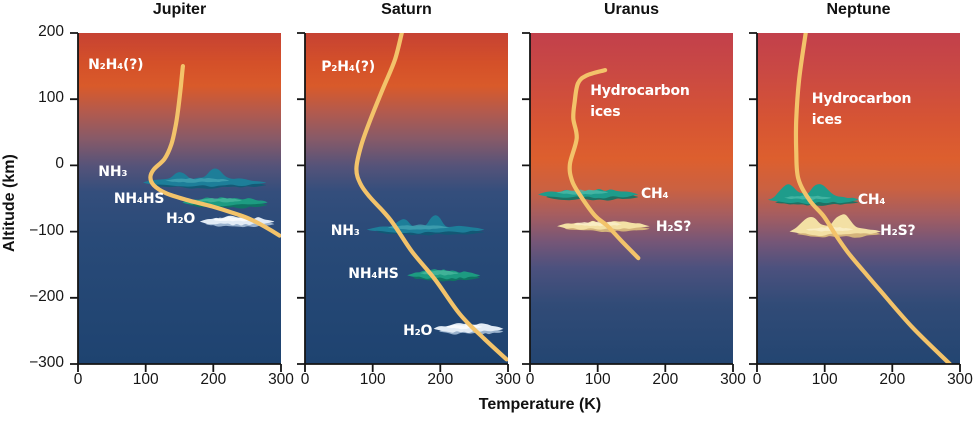 This screenshot has height=421, width=975. I want to click on cloud-label-jupiter-2: H₂O, so click(180, 219).